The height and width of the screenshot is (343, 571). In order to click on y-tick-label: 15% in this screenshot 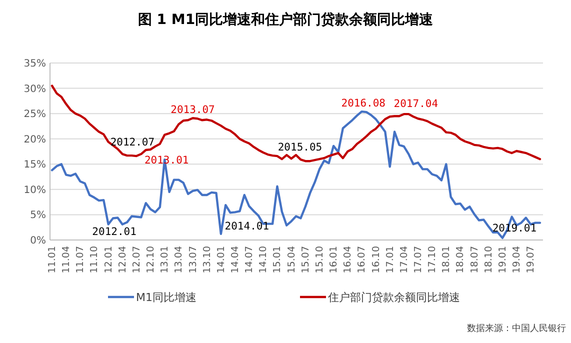, I will do `click(35, 165)`.